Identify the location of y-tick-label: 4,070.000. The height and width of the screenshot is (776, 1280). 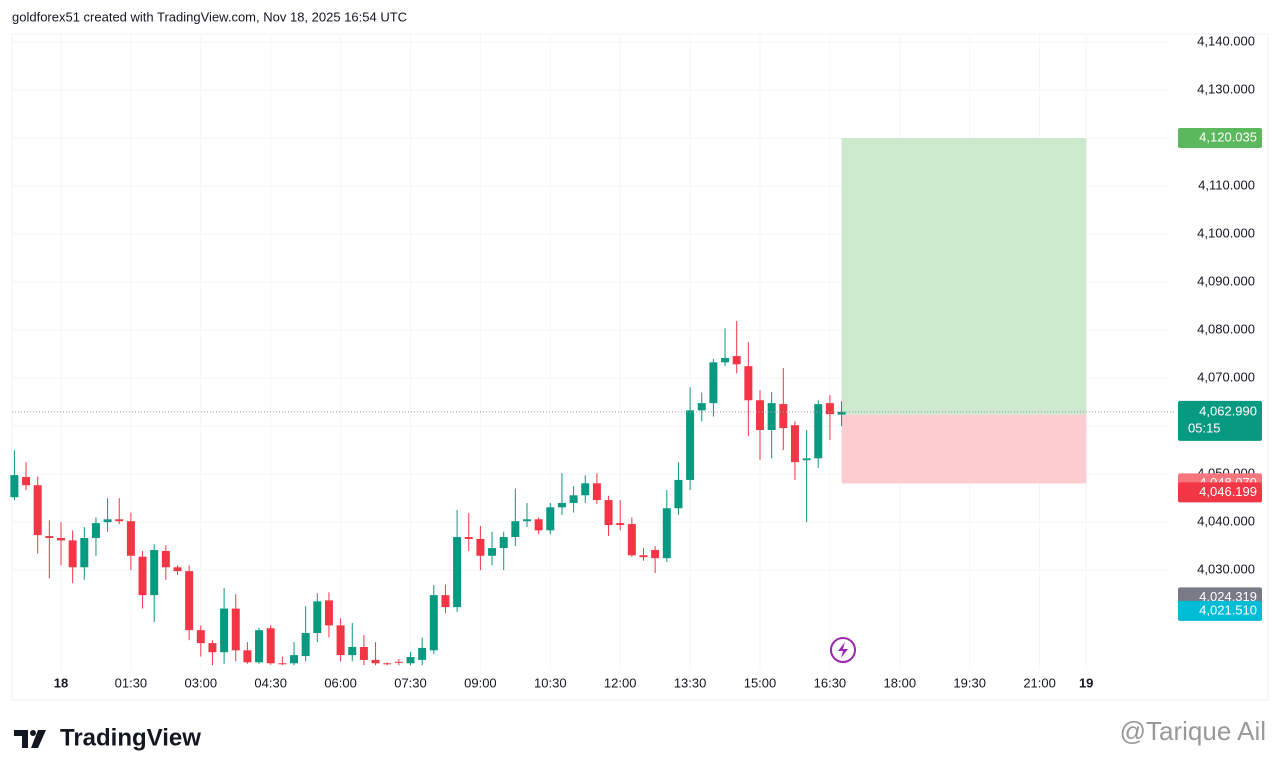
(1226, 377).